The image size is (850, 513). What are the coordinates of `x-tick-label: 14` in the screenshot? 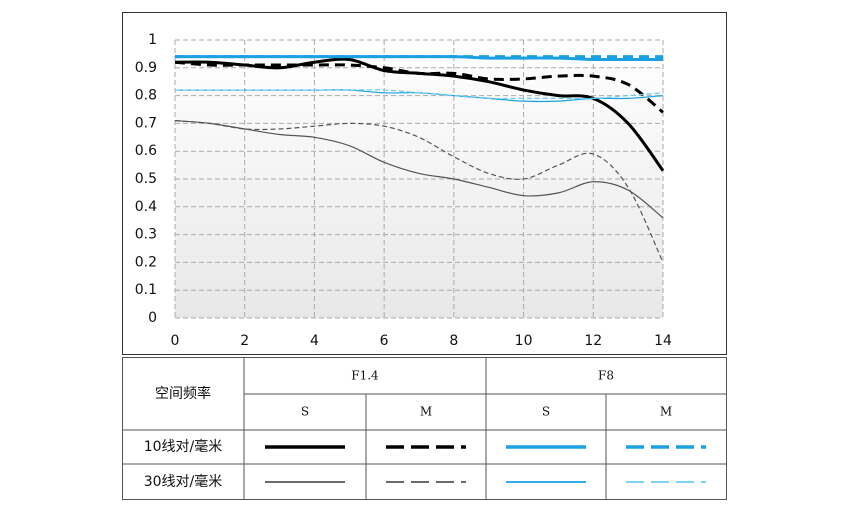 It's located at (663, 341).